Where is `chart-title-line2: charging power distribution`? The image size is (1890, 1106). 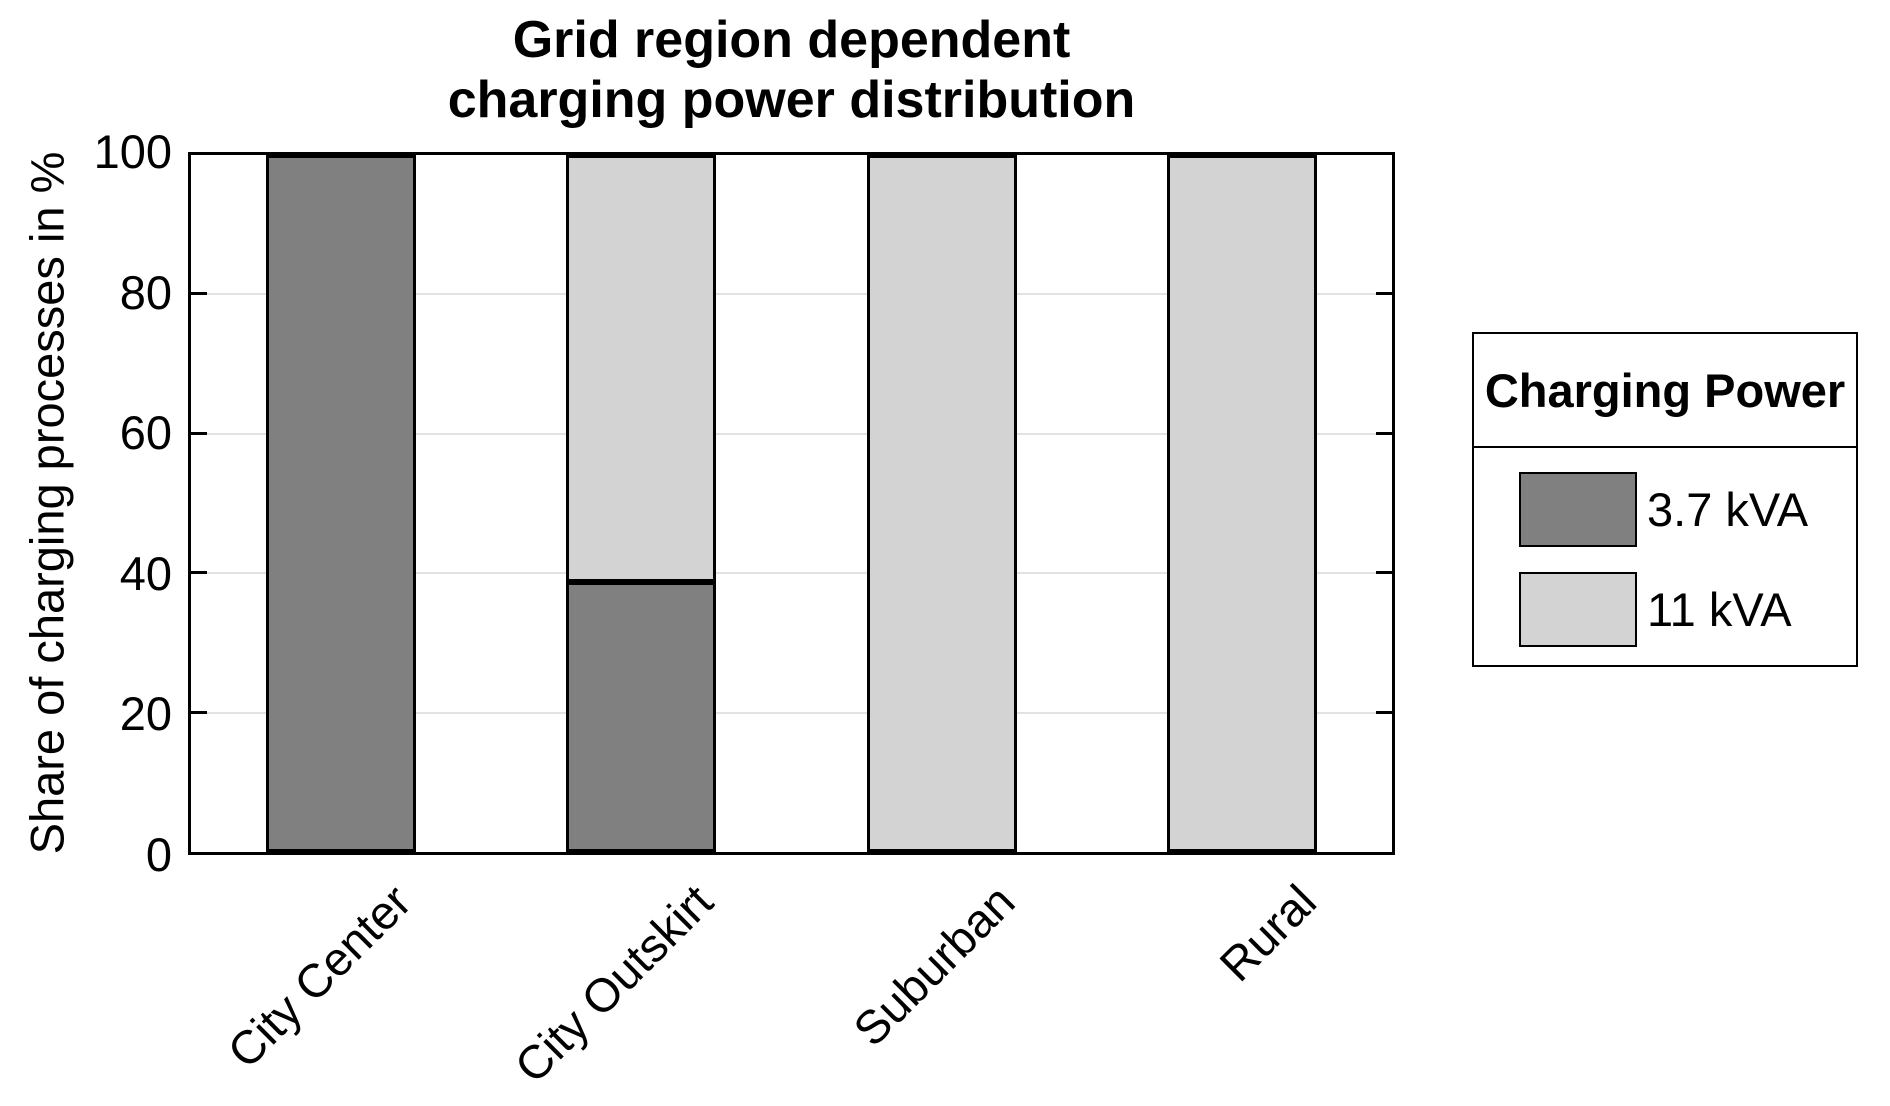
chart-title-line2: charging power distribution is located at coordinates (791, 100).